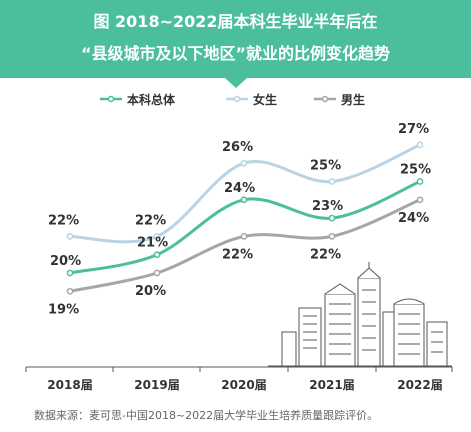 The height and width of the screenshot is (432, 471). Describe the element at coordinates (206, 415) in the screenshot. I see `data-source-note: 数据来源：麦可思-中国2018~2022届大学毕业生培养质量跟踪评价。` at that location.